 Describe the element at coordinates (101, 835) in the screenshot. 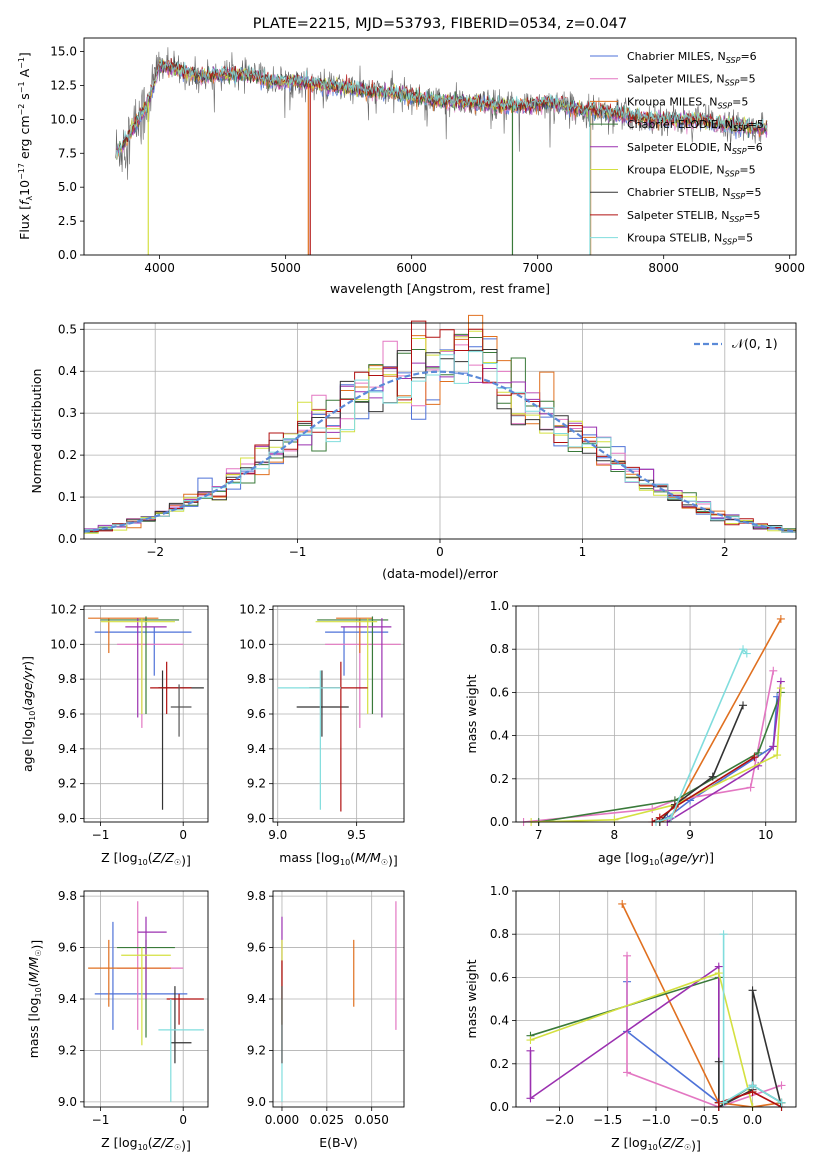

I see `xtick-label: −1` at that location.